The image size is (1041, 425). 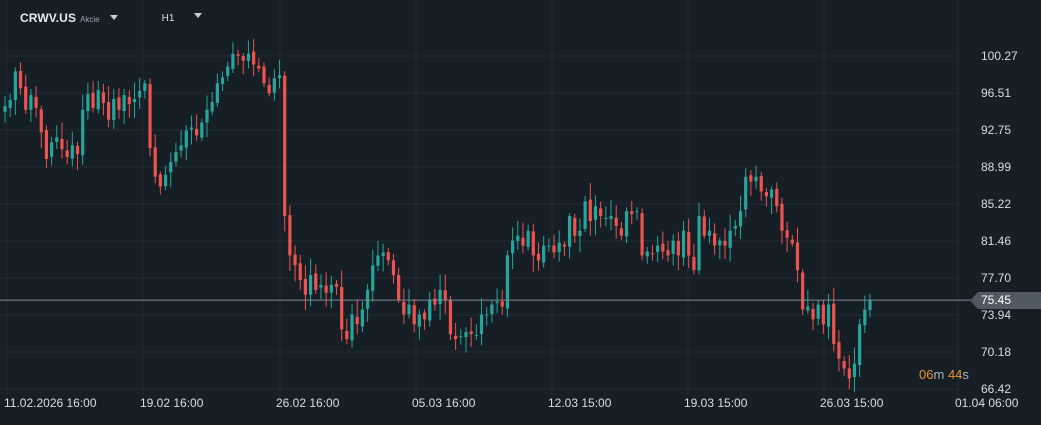 What do you see at coordinates (198, 15) in the screenshot?
I see `timeframe-dropdown-caret-icon` at bounding box center [198, 15].